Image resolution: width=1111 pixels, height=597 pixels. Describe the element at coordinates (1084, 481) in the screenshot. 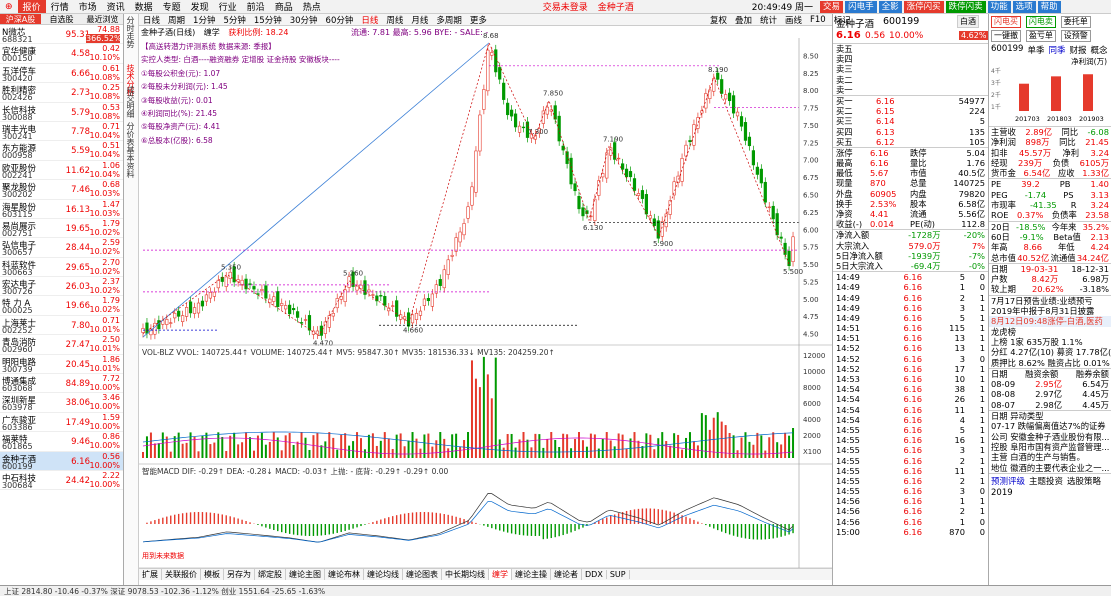

I see `stock-strategy-link: 选股策略` at that location.